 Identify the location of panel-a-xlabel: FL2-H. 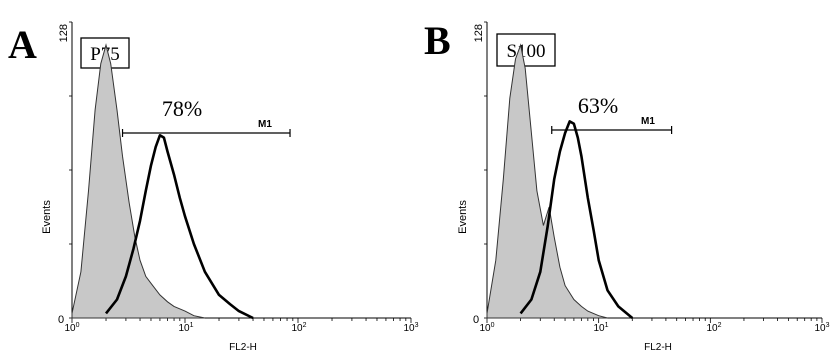
(243, 347).